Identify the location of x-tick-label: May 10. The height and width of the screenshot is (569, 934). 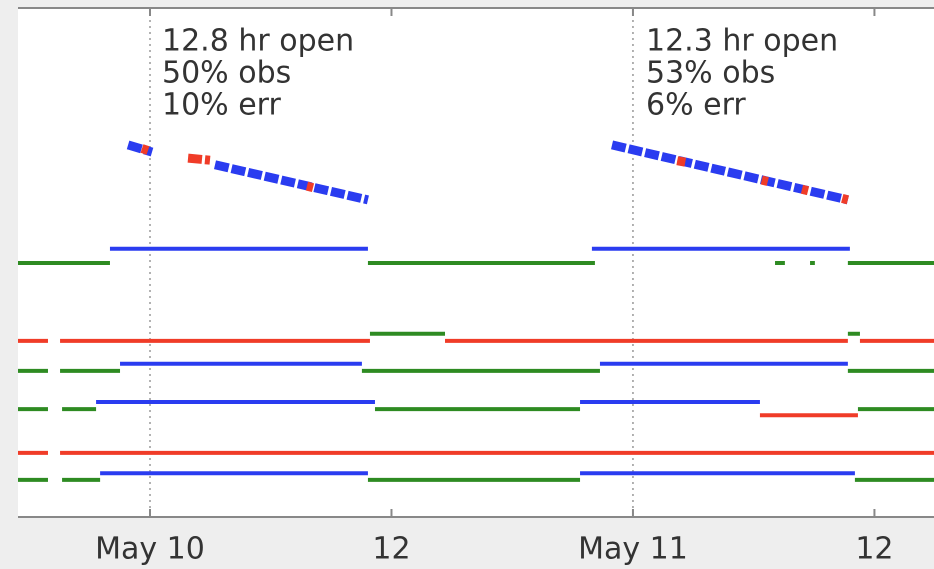
(150, 549).